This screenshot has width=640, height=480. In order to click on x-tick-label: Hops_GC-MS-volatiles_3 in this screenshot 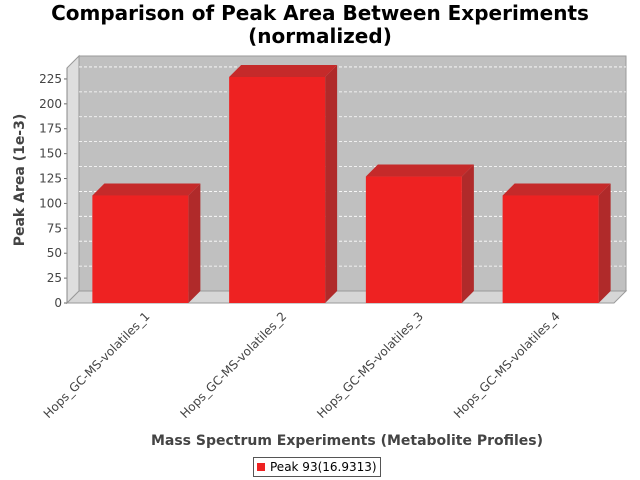, I will do `click(370, 365)`.